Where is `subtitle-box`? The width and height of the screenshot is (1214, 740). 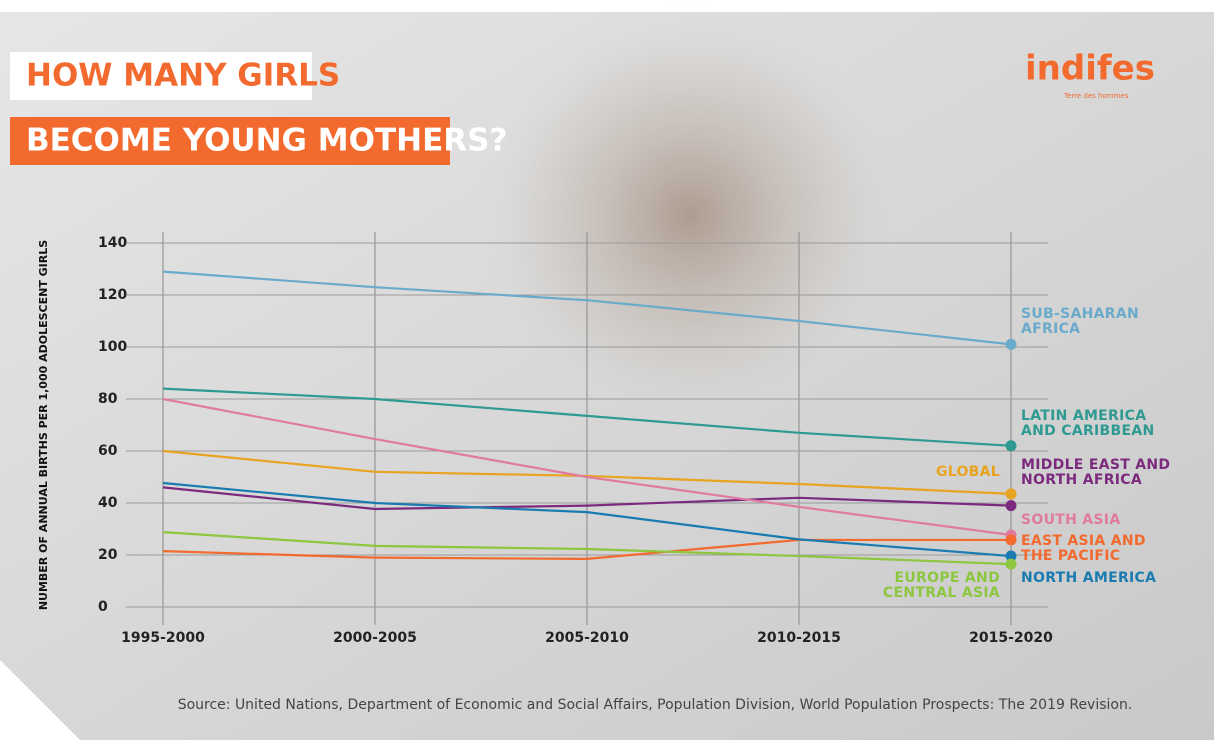
subtitle-box is located at coordinates (230, 141).